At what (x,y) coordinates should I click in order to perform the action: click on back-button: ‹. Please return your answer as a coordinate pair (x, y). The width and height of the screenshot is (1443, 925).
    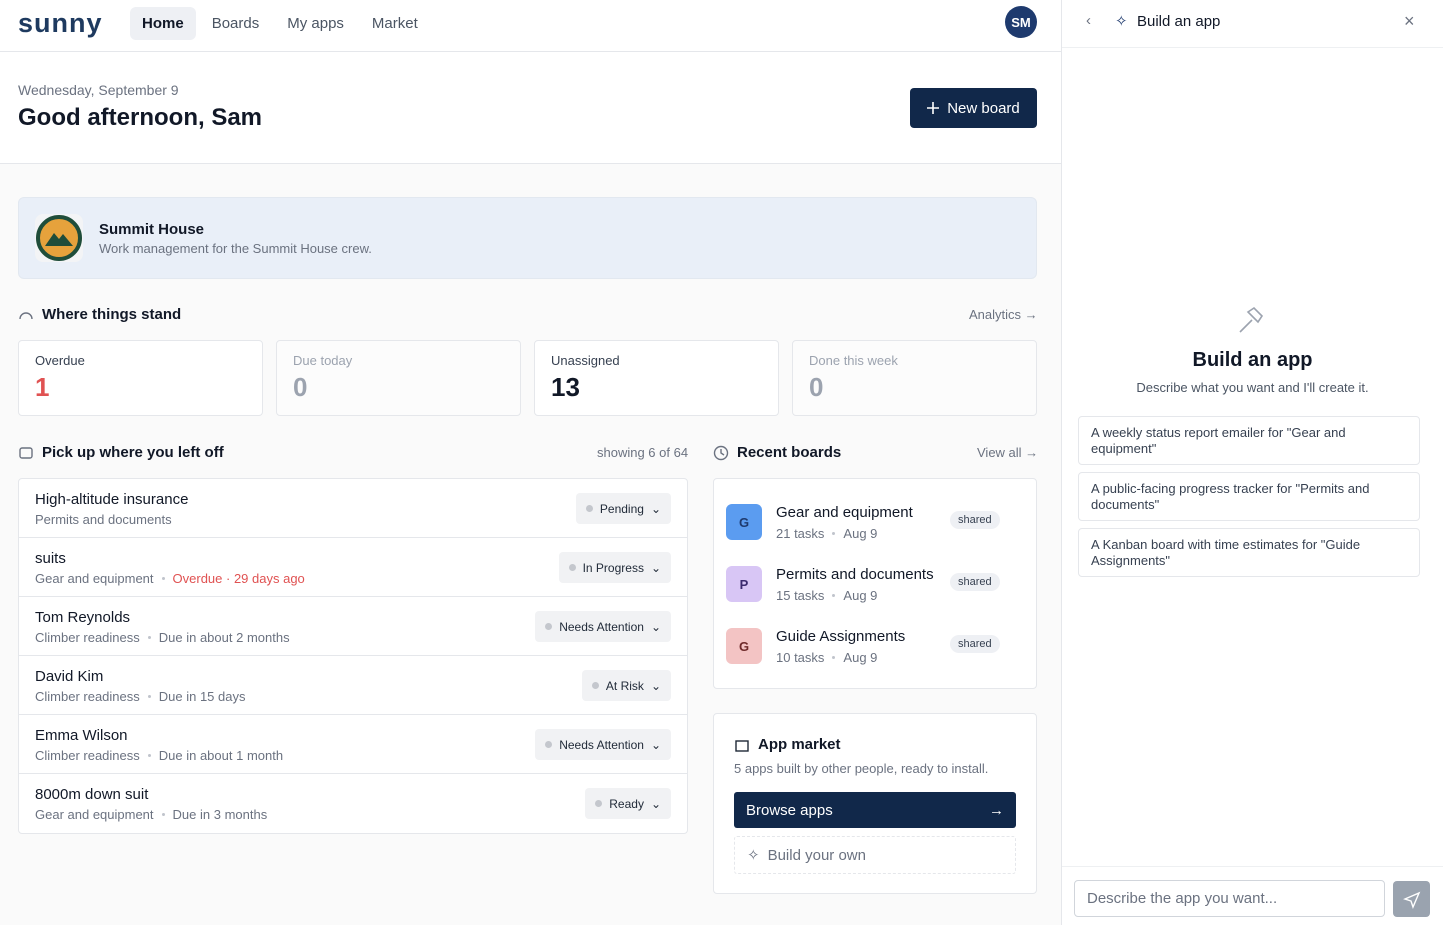
    Looking at the image, I should click on (1088, 20).